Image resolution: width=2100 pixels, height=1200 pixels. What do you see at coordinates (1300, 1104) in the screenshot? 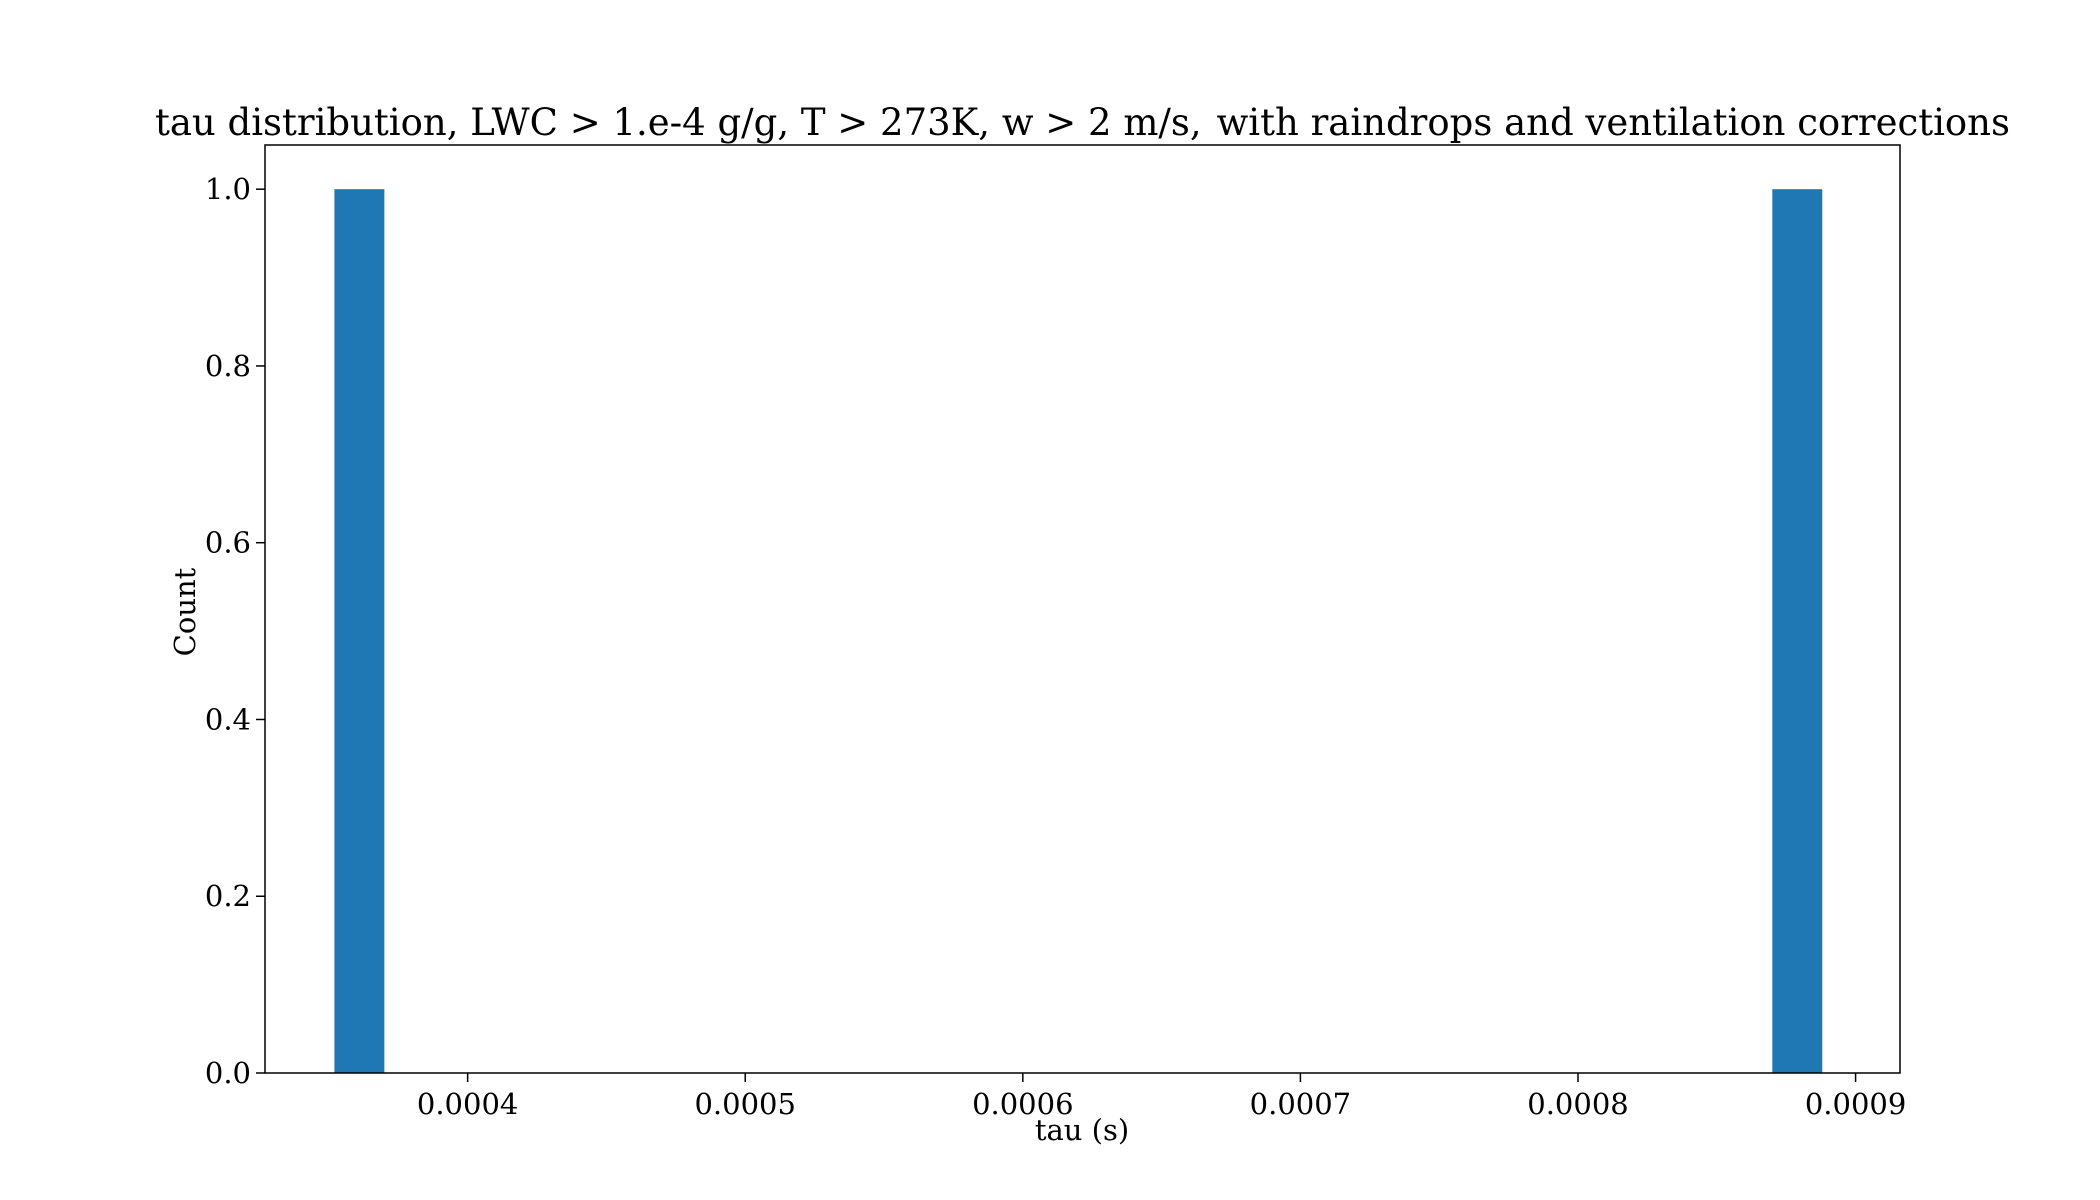
I see `x-tick-label-4: 0.0007` at bounding box center [1300, 1104].